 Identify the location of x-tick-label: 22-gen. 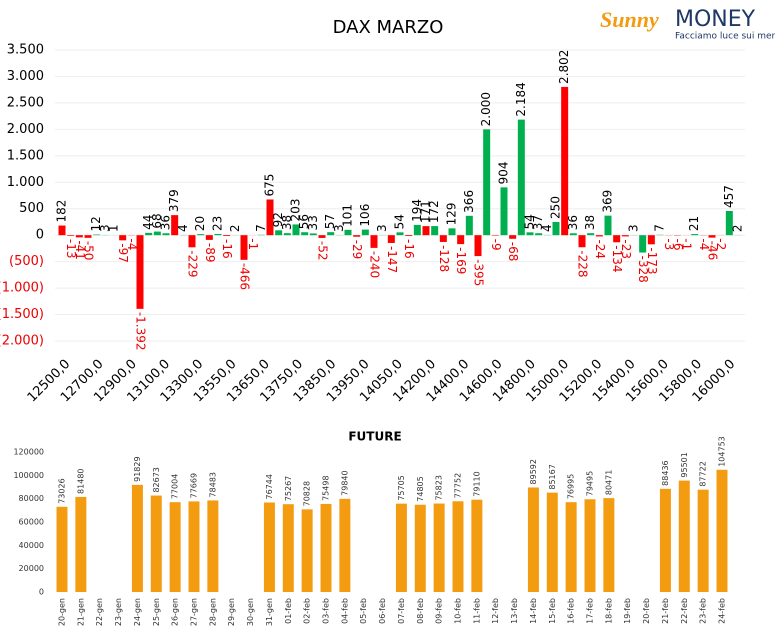
(99, 612).